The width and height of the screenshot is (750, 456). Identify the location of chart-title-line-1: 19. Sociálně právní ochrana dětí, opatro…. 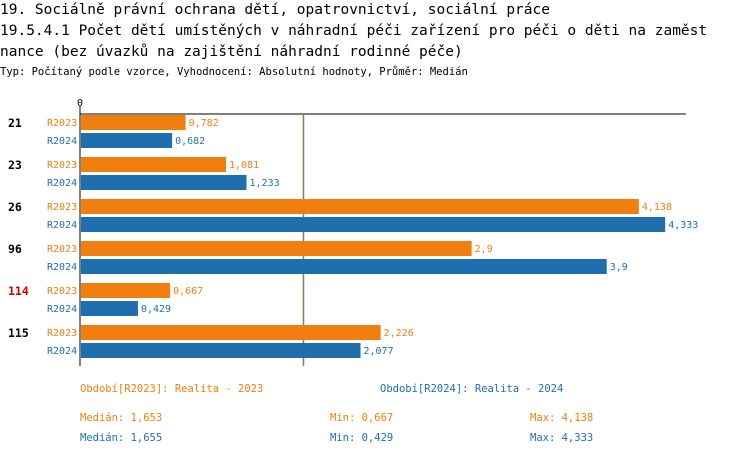
(275, 10).